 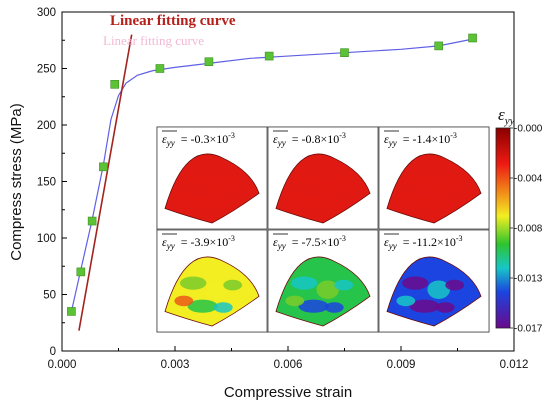 What do you see at coordinates (309, 242) in the screenshot?
I see `panel-label: εyy = -7.5×10-3` at bounding box center [309, 242].